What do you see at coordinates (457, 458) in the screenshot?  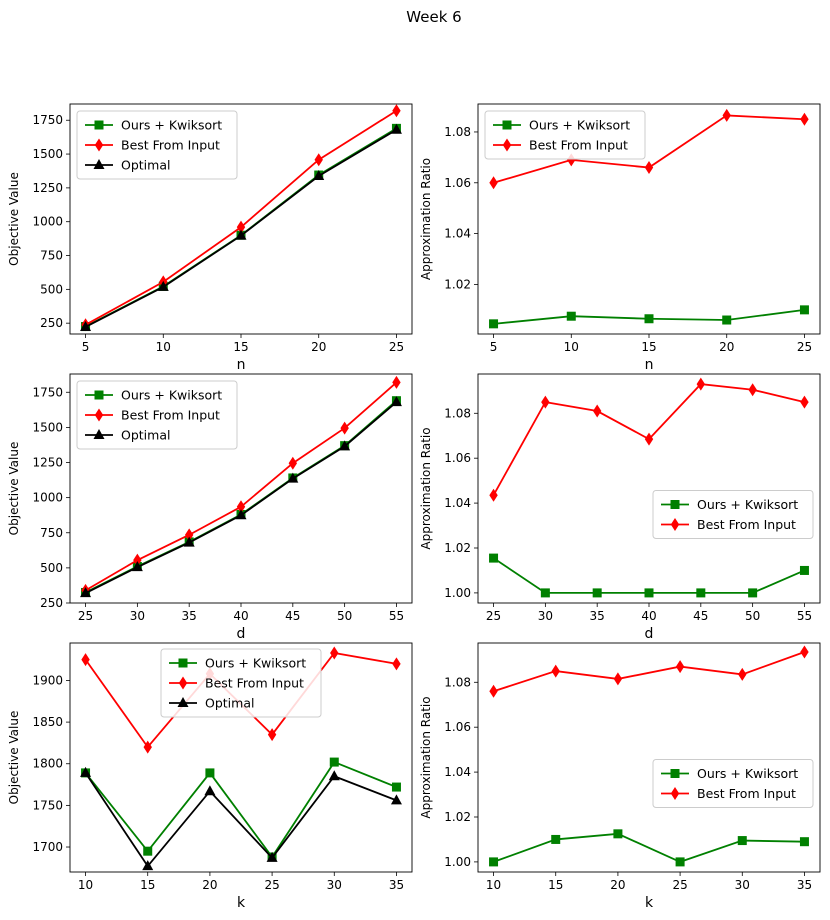 I see `y-tick-label: 1.06` at bounding box center [457, 458].